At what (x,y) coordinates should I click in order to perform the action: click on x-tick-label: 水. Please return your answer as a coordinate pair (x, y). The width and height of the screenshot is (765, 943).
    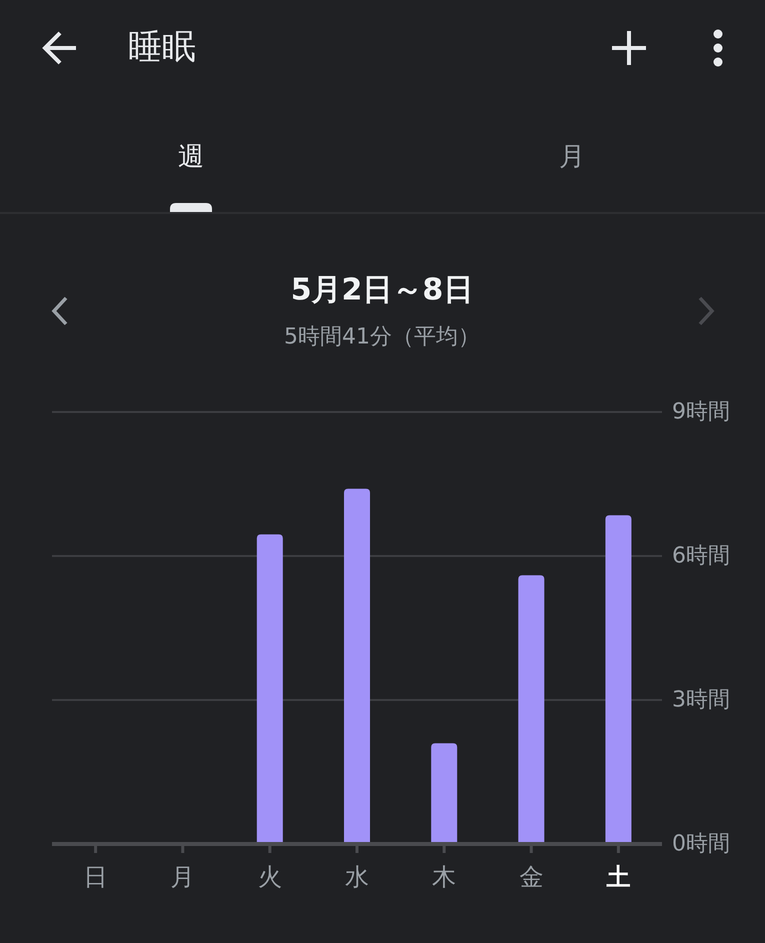
    Looking at the image, I should click on (357, 877).